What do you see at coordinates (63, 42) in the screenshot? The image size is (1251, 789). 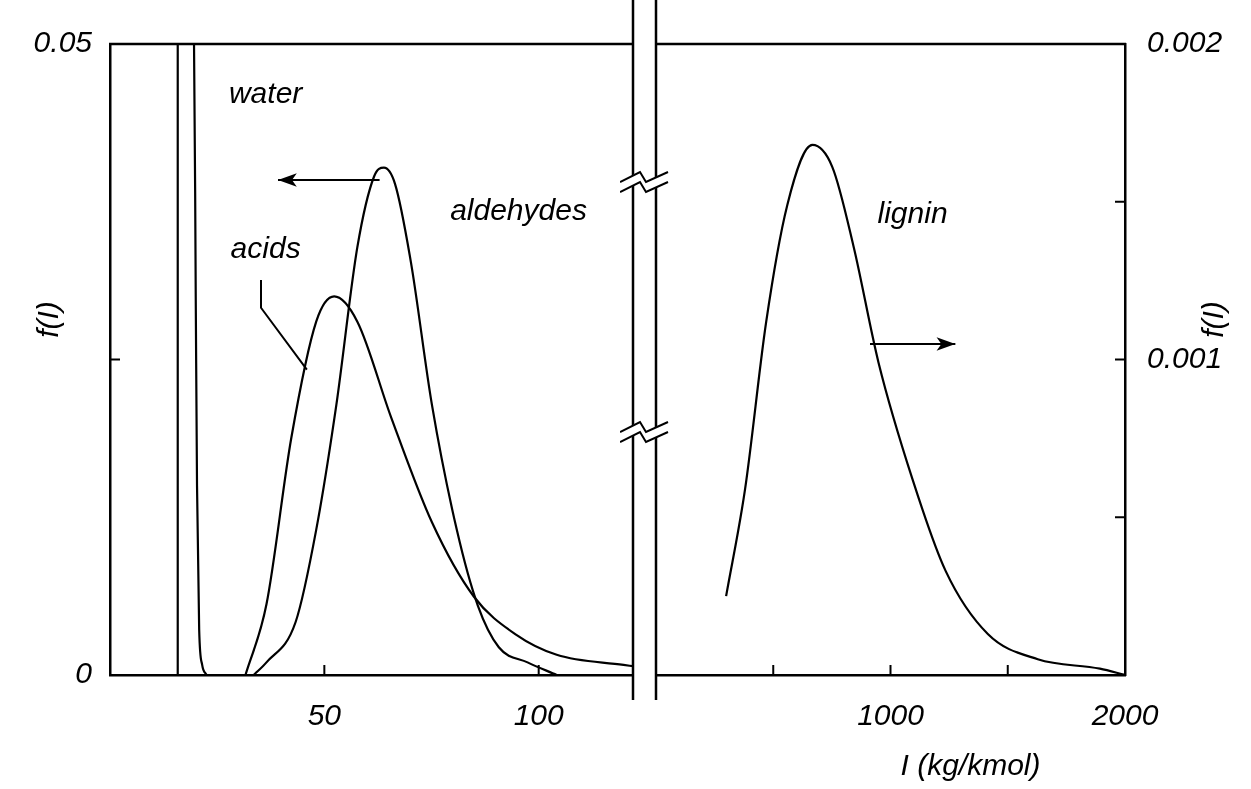 I see `y-tick-label: 0.05` at bounding box center [63, 42].